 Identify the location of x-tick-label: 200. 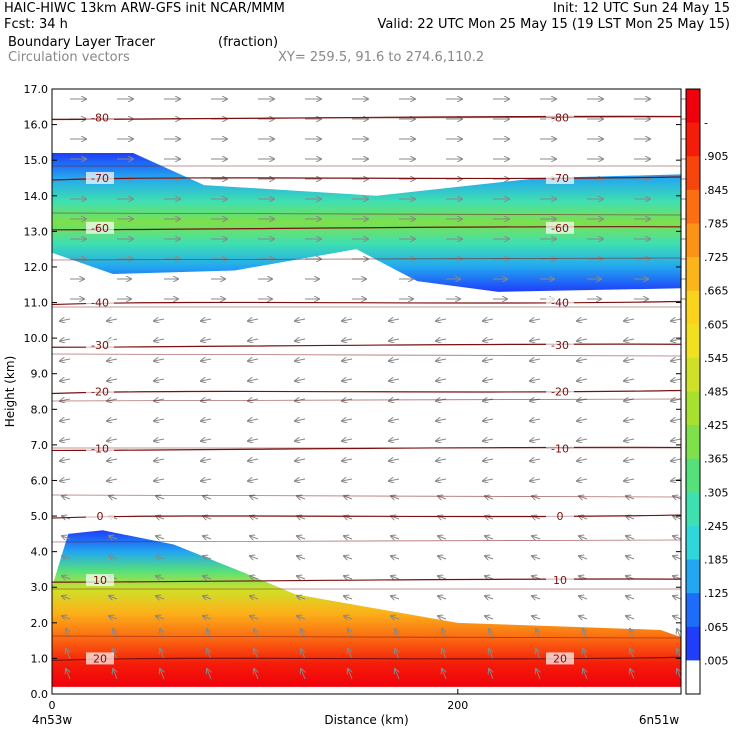
(457, 705).